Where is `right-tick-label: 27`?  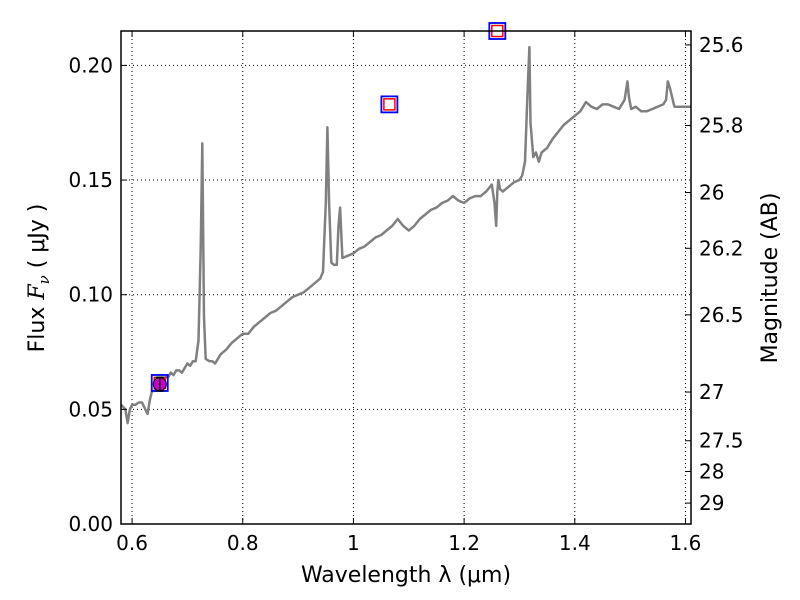
right-tick-label: 27 is located at coordinates (711, 392).